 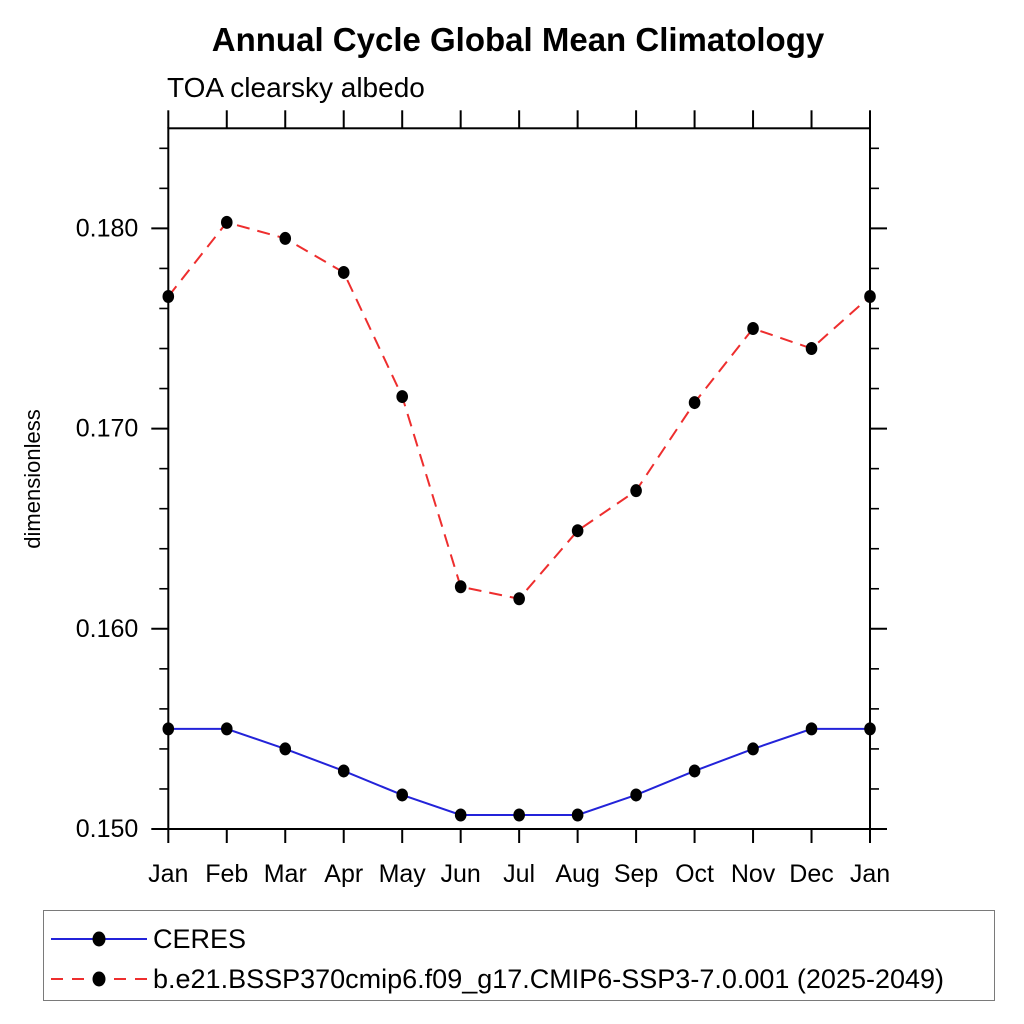 I want to click on legend-row-ceres: CERES, so click(x=145, y=939).